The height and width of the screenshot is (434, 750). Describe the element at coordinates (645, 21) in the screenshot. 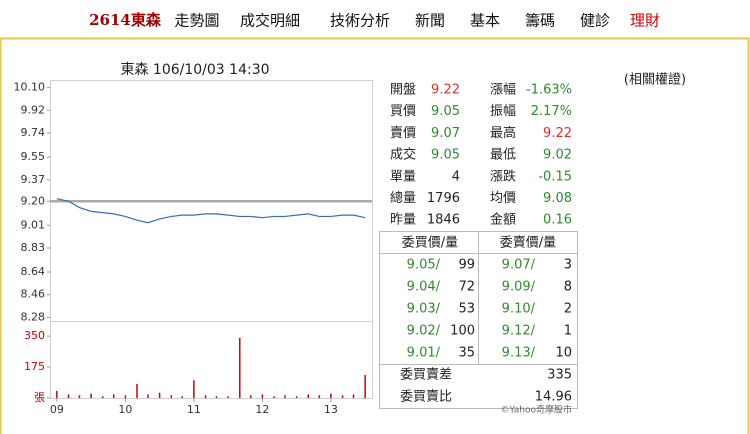

I see `nav-tab: 理財` at that location.